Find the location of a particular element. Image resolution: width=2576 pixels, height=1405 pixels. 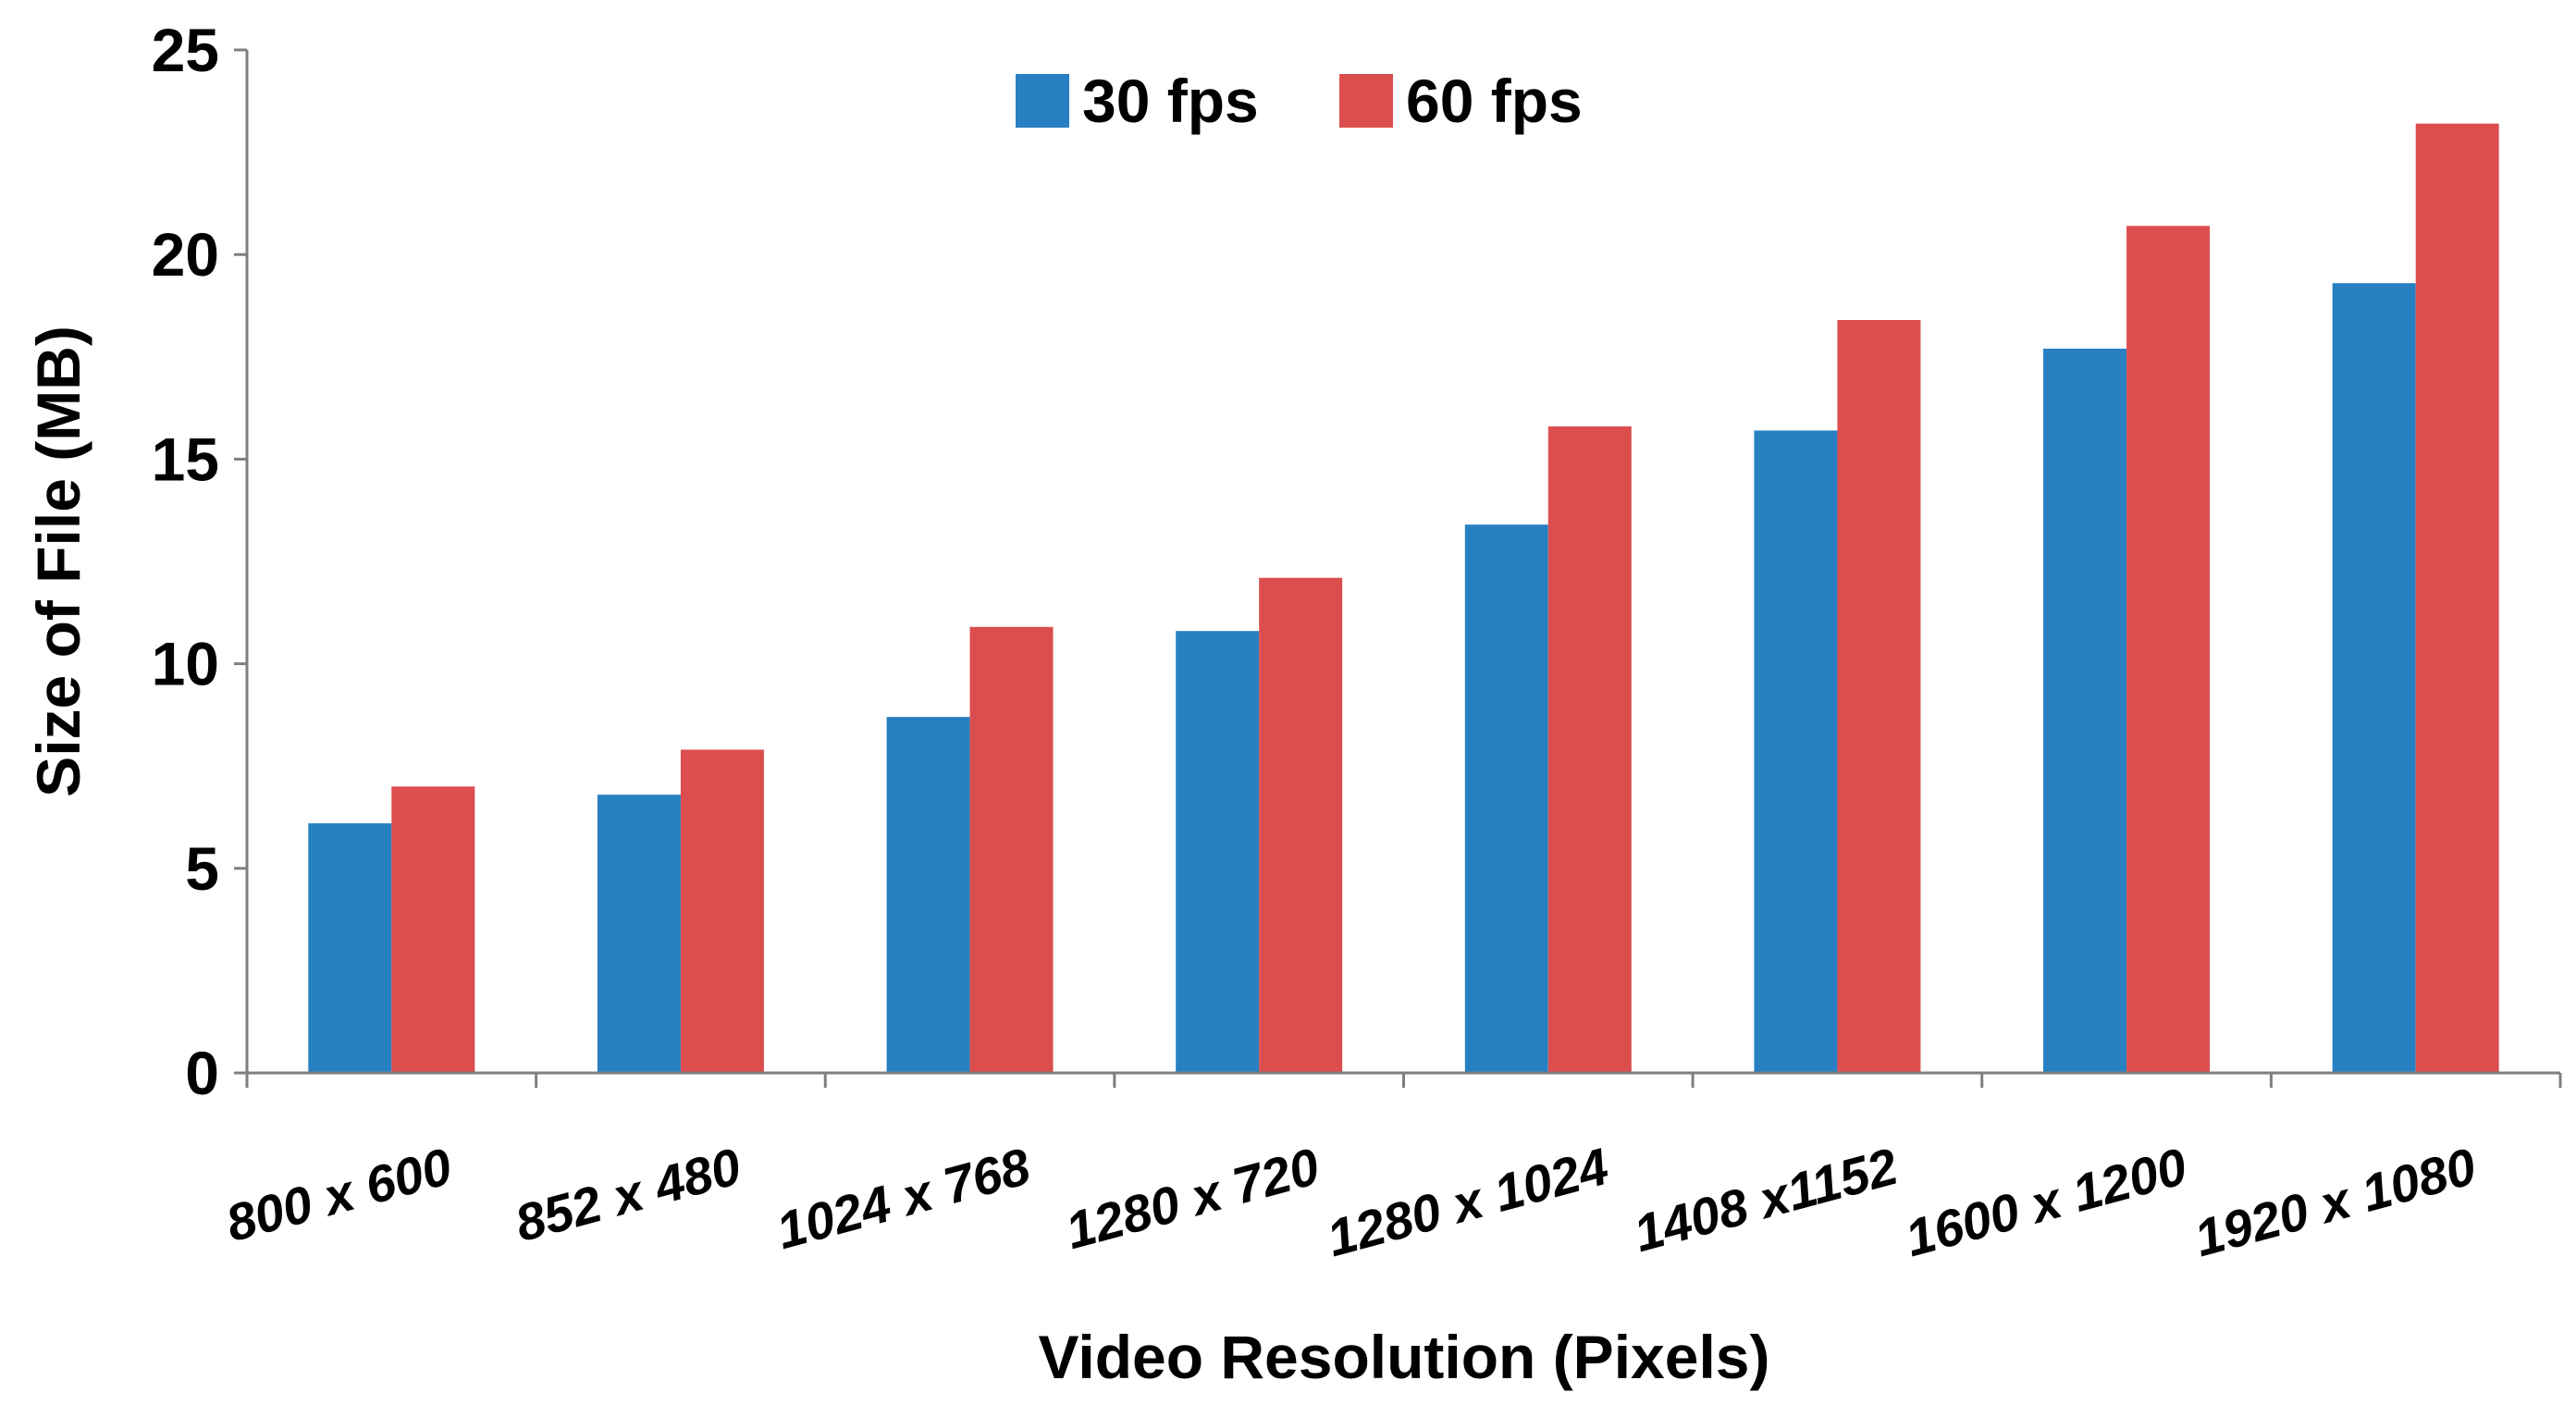

x-axis-title: Video Resolution (Pixels) is located at coordinates (1404, 1357).